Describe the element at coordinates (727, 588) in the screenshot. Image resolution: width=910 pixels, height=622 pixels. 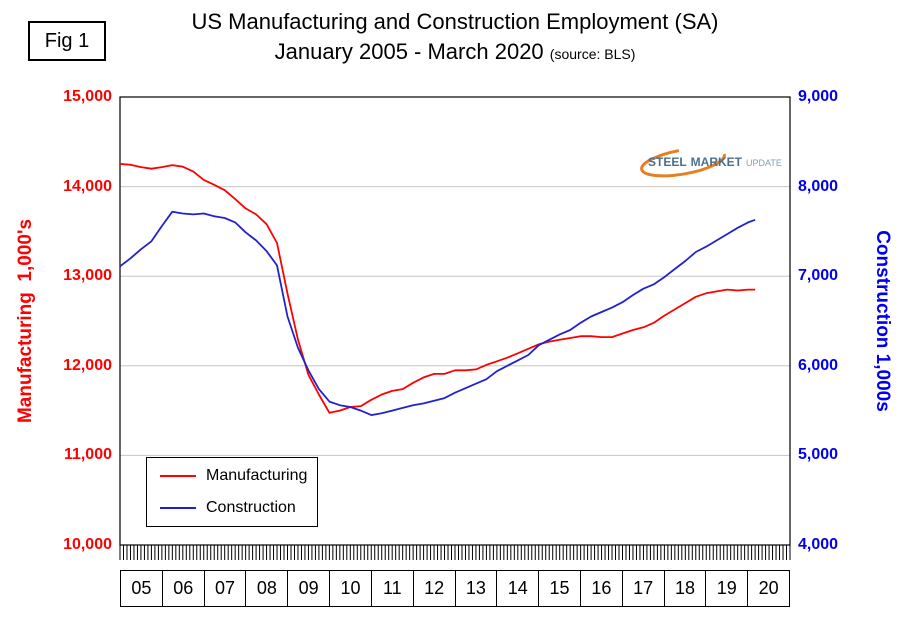
I see `year-label: 19` at that location.